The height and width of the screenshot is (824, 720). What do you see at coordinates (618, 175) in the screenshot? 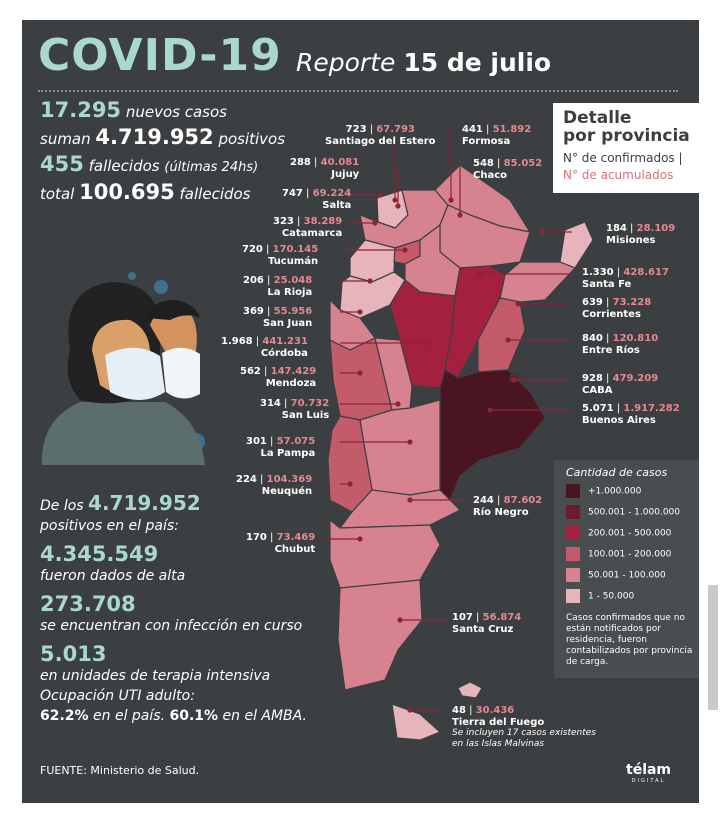
I see `detail-line-acumulados: N° de acumulados` at bounding box center [618, 175].